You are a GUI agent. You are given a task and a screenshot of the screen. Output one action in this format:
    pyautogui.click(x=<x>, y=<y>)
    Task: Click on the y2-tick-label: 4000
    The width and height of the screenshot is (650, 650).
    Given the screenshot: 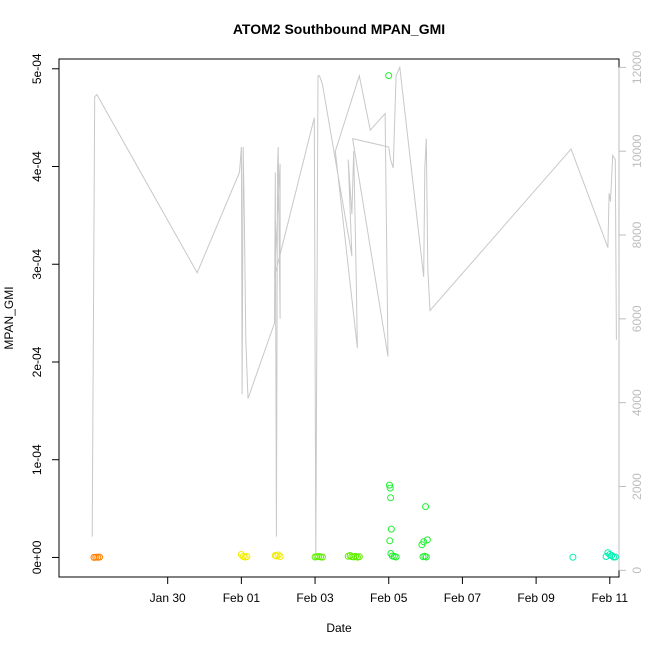 What is the action you would take?
    pyautogui.click(x=637, y=402)
    